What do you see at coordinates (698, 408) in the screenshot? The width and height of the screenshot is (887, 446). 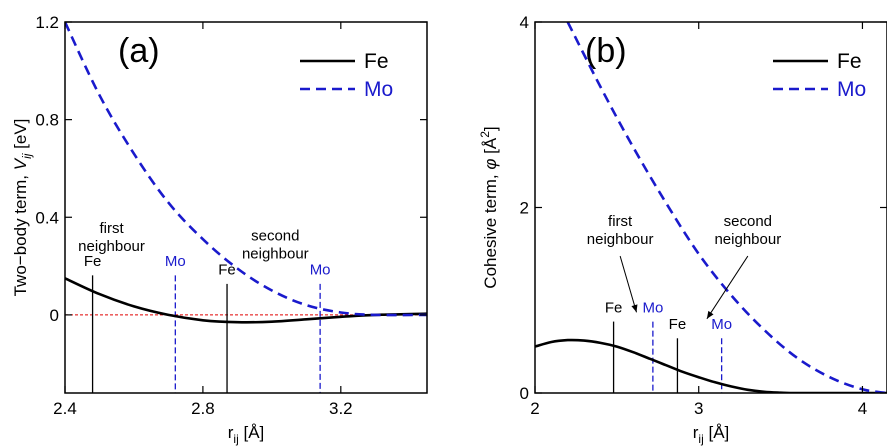 I see `x-tick-label: 3` at bounding box center [698, 408].